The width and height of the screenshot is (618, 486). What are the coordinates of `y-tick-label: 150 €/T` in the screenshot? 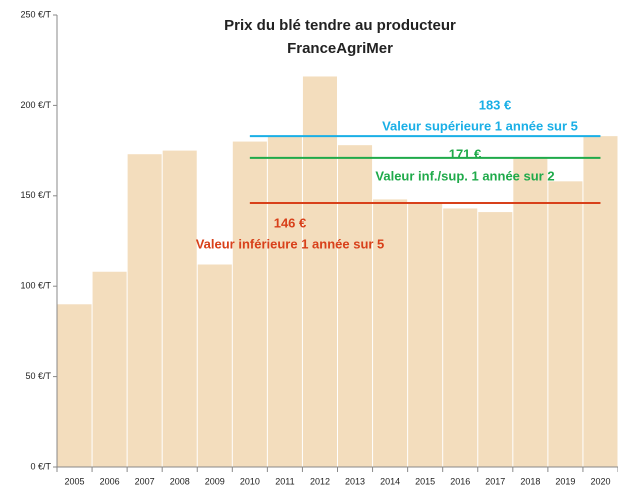 It's located at (35, 195).